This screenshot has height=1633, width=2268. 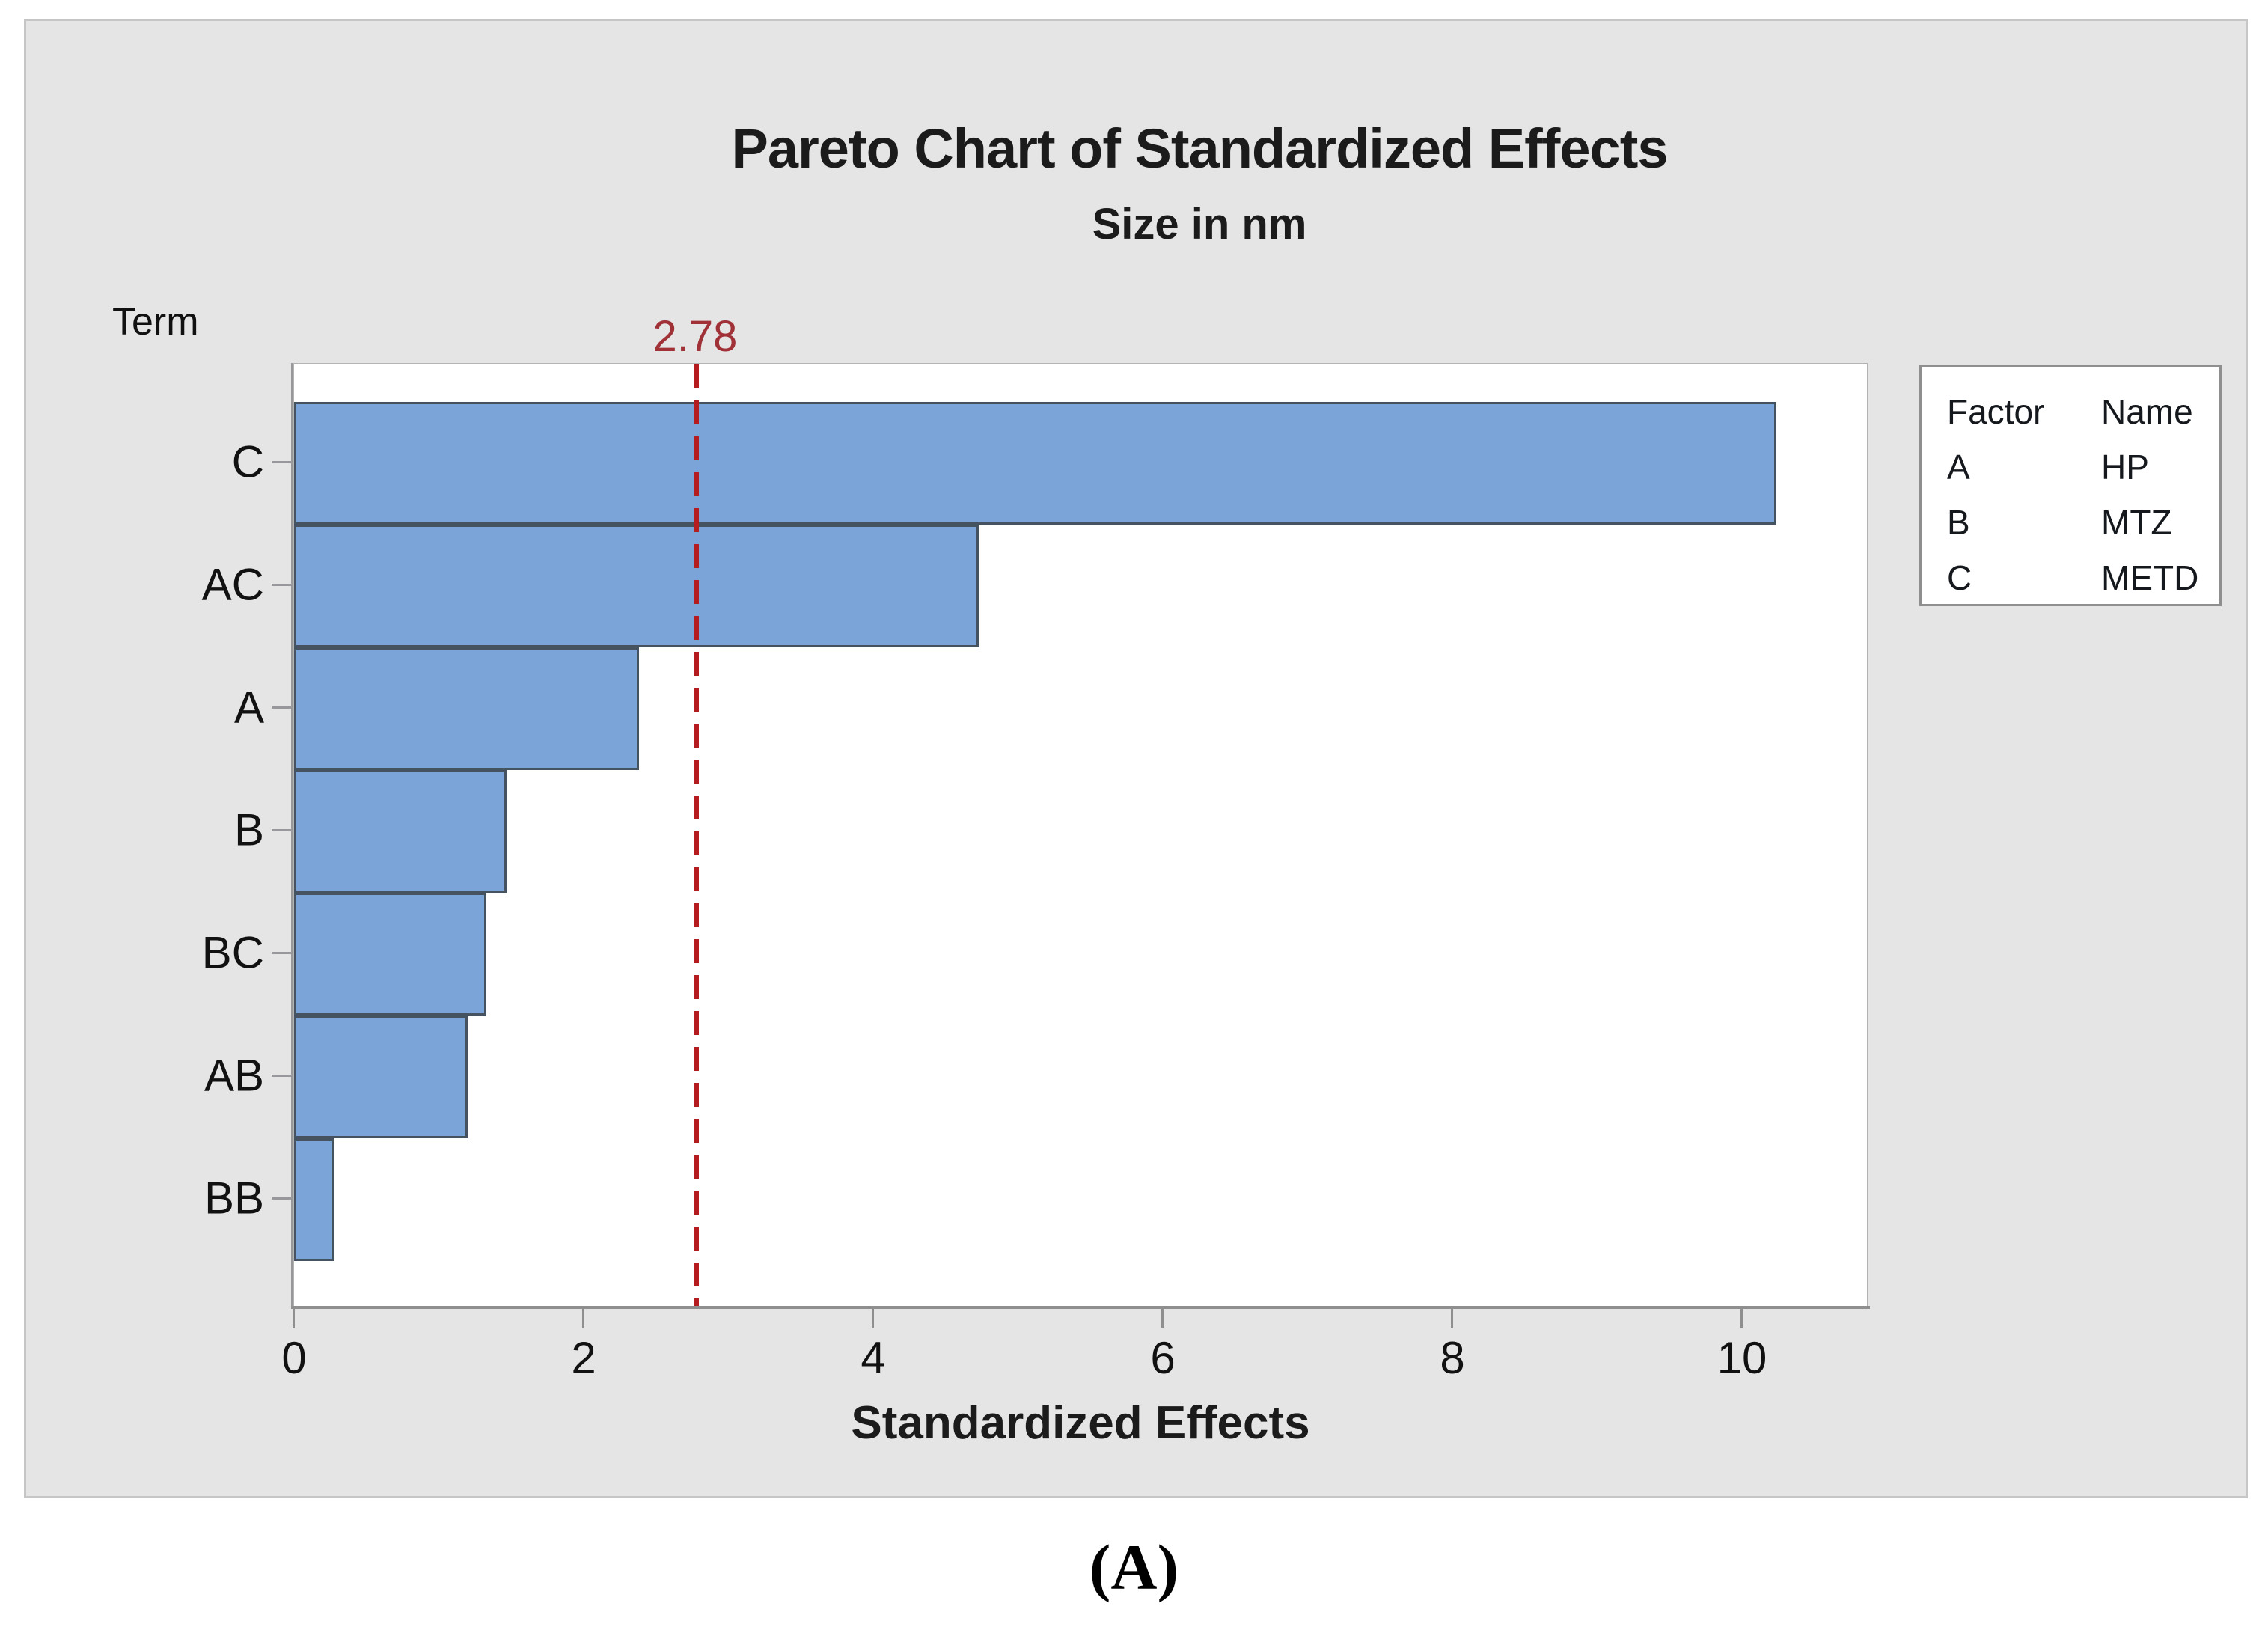 What do you see at coordinates (281, 1076) in the screenshot?
I see `y-tick-AB` at bounding box center [281, 1076].